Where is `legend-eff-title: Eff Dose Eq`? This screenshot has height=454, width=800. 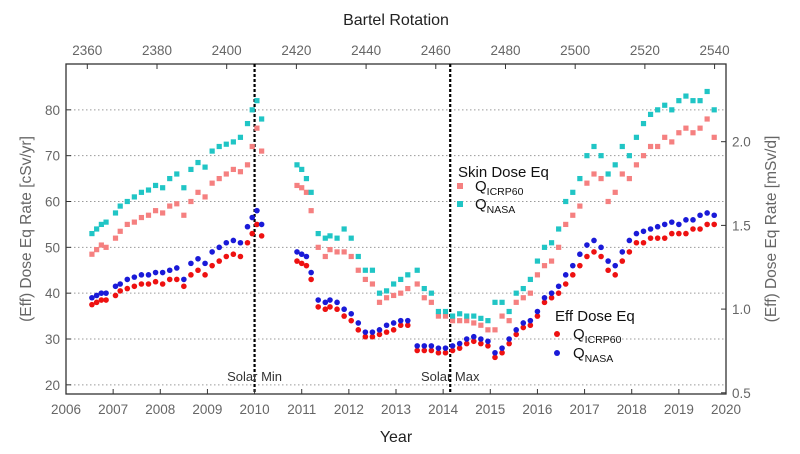 legend-eff-title: Eff Dose Eq is located at coordinates (595, 316).